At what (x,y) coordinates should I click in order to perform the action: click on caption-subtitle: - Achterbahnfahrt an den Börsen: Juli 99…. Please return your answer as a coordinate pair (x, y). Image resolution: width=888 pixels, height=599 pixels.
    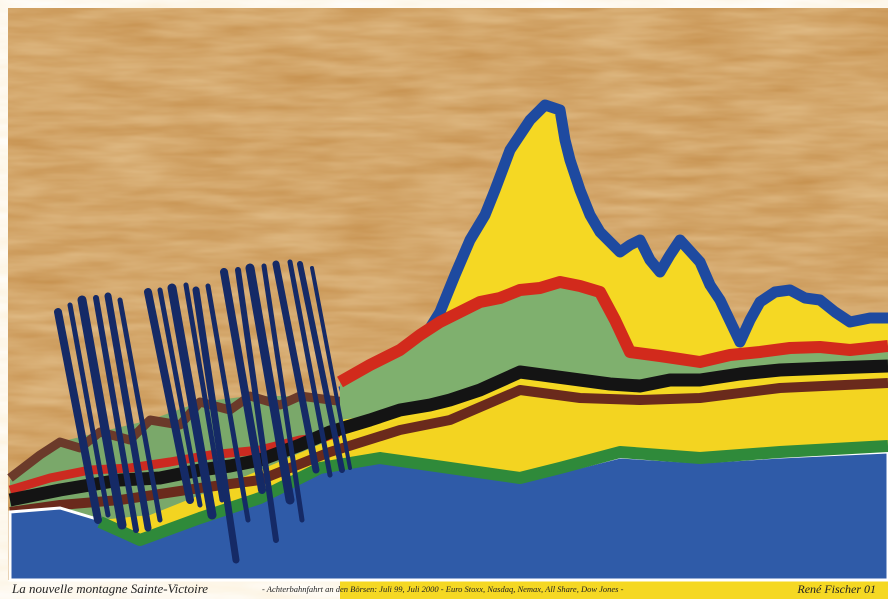
    Looking at the image, I should click on (443, 589).